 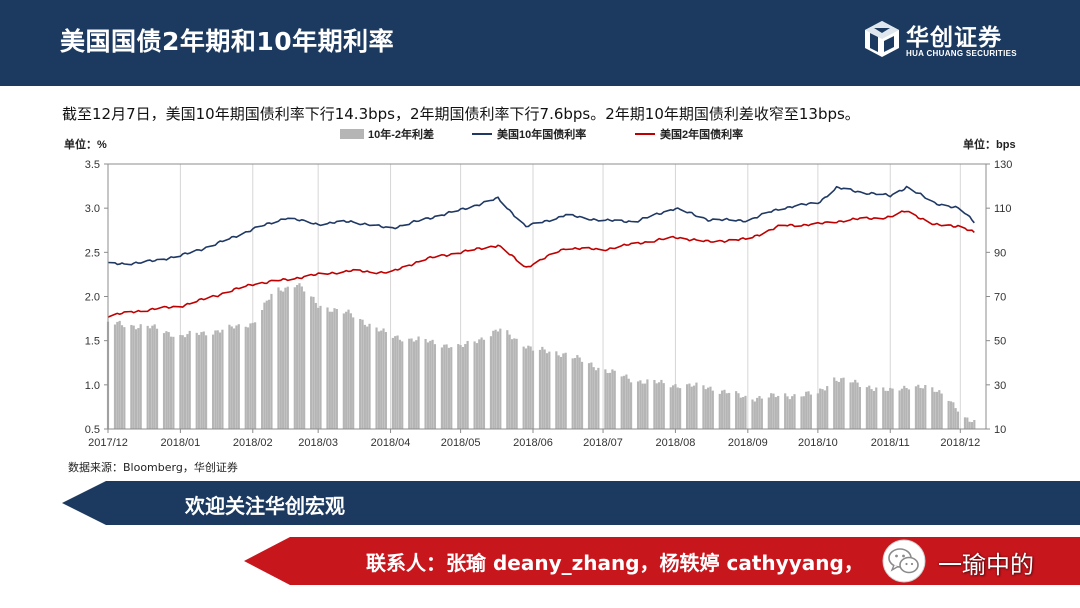 I want to click on y-right-tick-label: 90, so click(x=1000, y=253).